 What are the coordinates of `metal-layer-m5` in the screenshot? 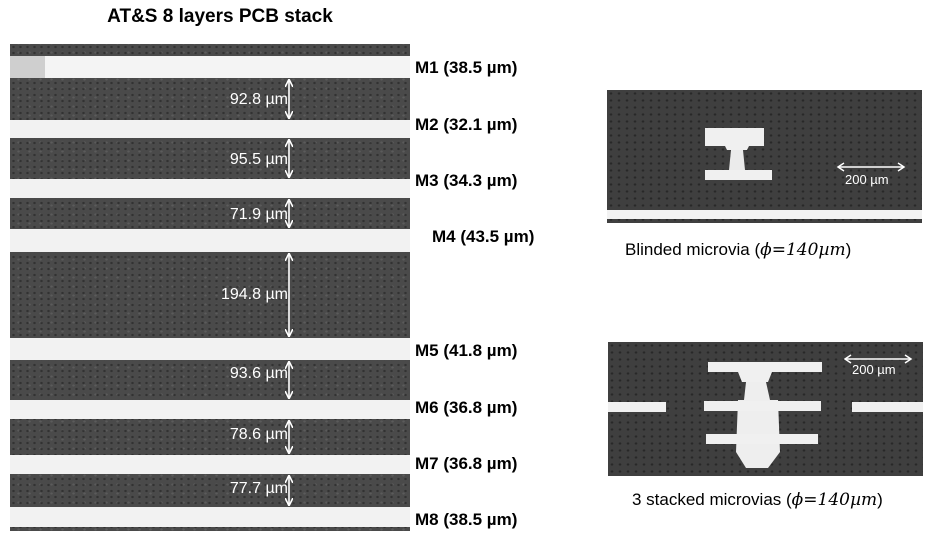 It's located at (210, 349).